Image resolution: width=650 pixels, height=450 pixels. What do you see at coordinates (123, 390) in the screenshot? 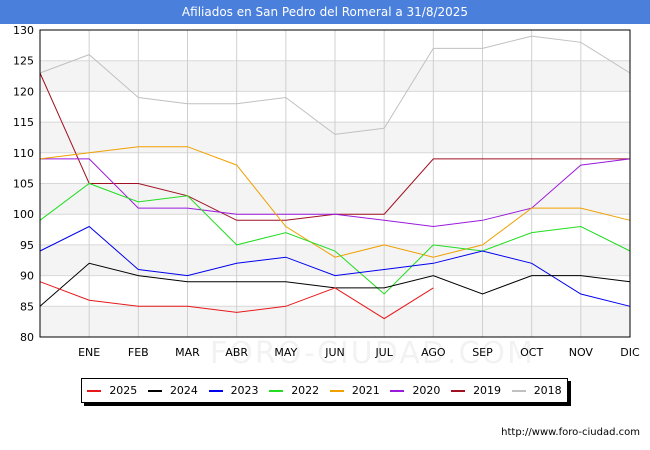
I see `legend-label: 2025` at bounding box center [123, 390].